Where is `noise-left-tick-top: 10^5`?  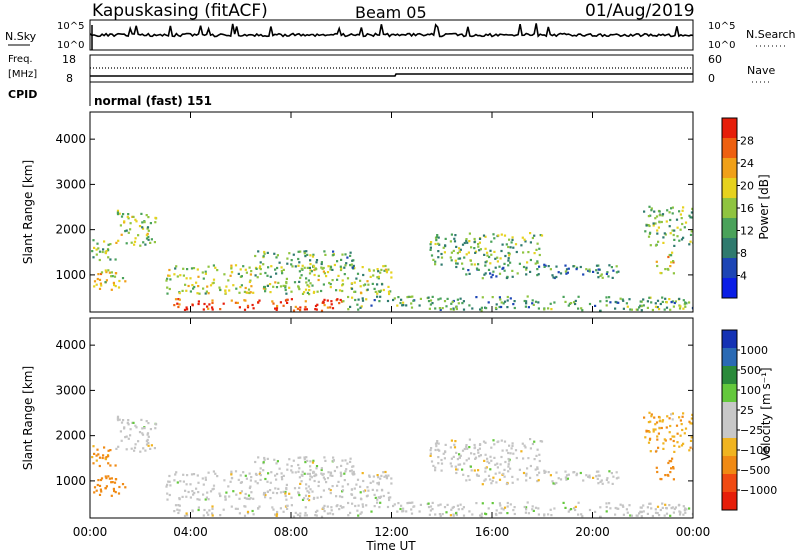 noise-left-tick-top: 10^5 is located at coordinates (70, 26).